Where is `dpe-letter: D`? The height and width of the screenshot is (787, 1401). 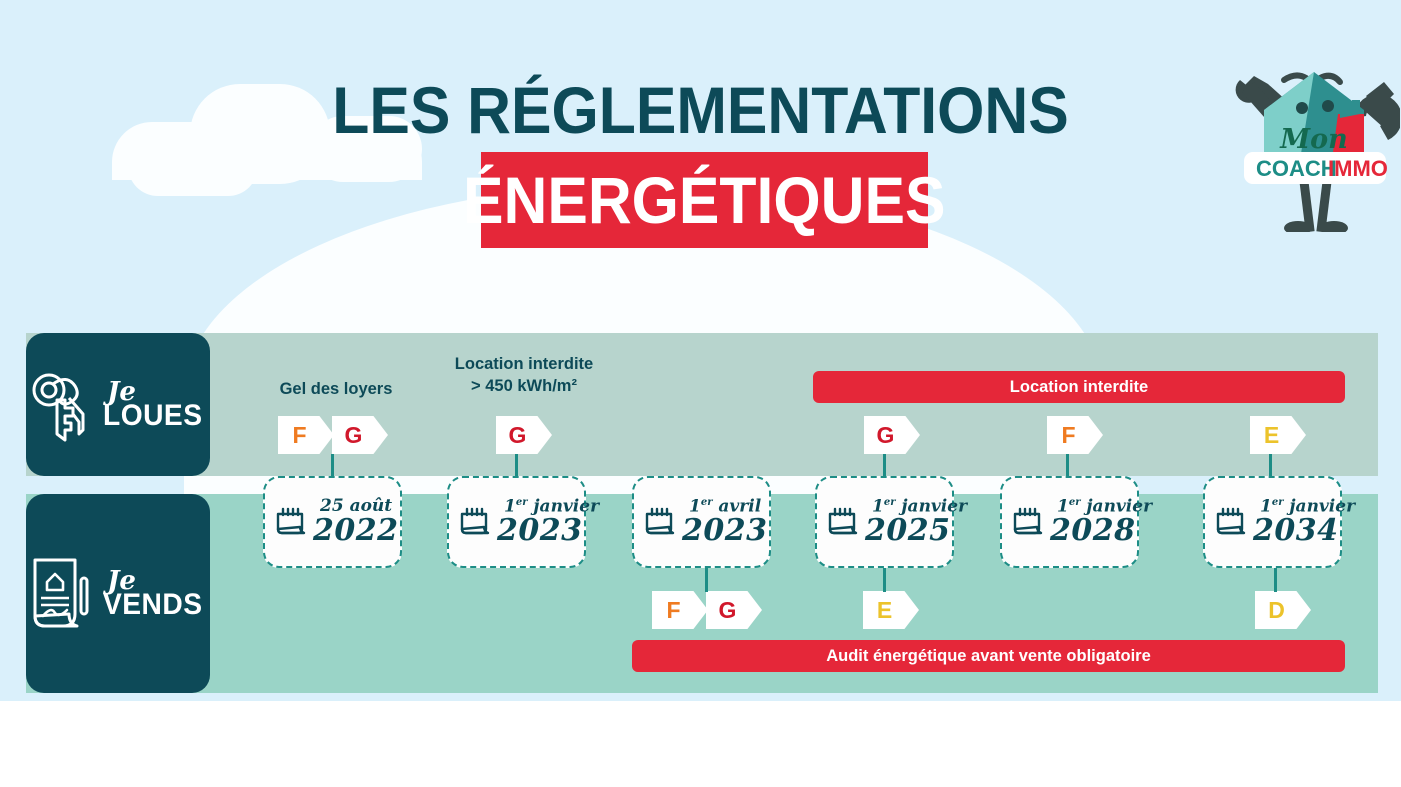
dpe-letter: D is located at coordinates (1276, 609).